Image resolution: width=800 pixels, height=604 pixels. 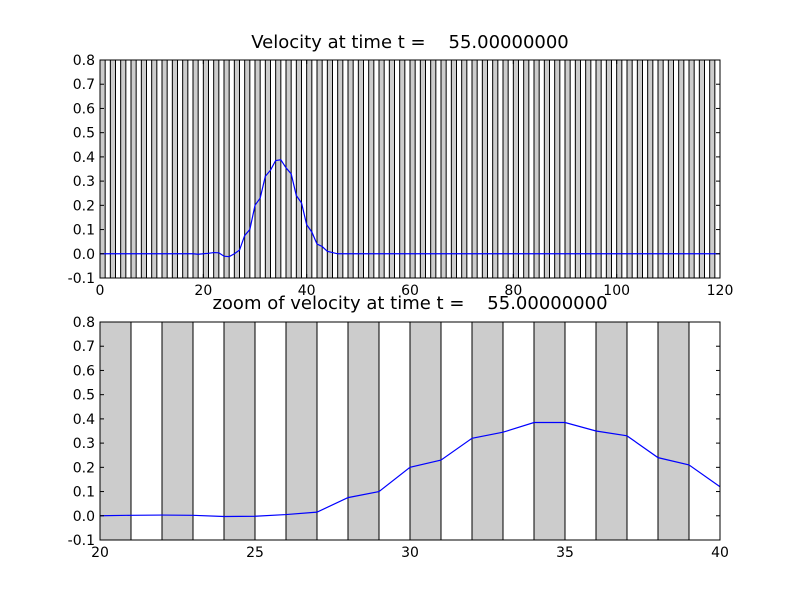 What do you see at coordinates (84, 134) in the screenshot?
I see `velocity-plot-ytick-label: 0.5` at bounding box center [84, 134].